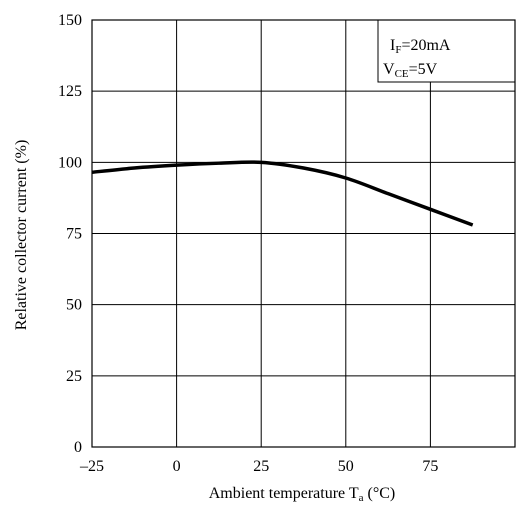  Describe the element at coordinates (21, 235) in the screenshot. I see `y-axis-label: Relative collector current (%)` at that location.